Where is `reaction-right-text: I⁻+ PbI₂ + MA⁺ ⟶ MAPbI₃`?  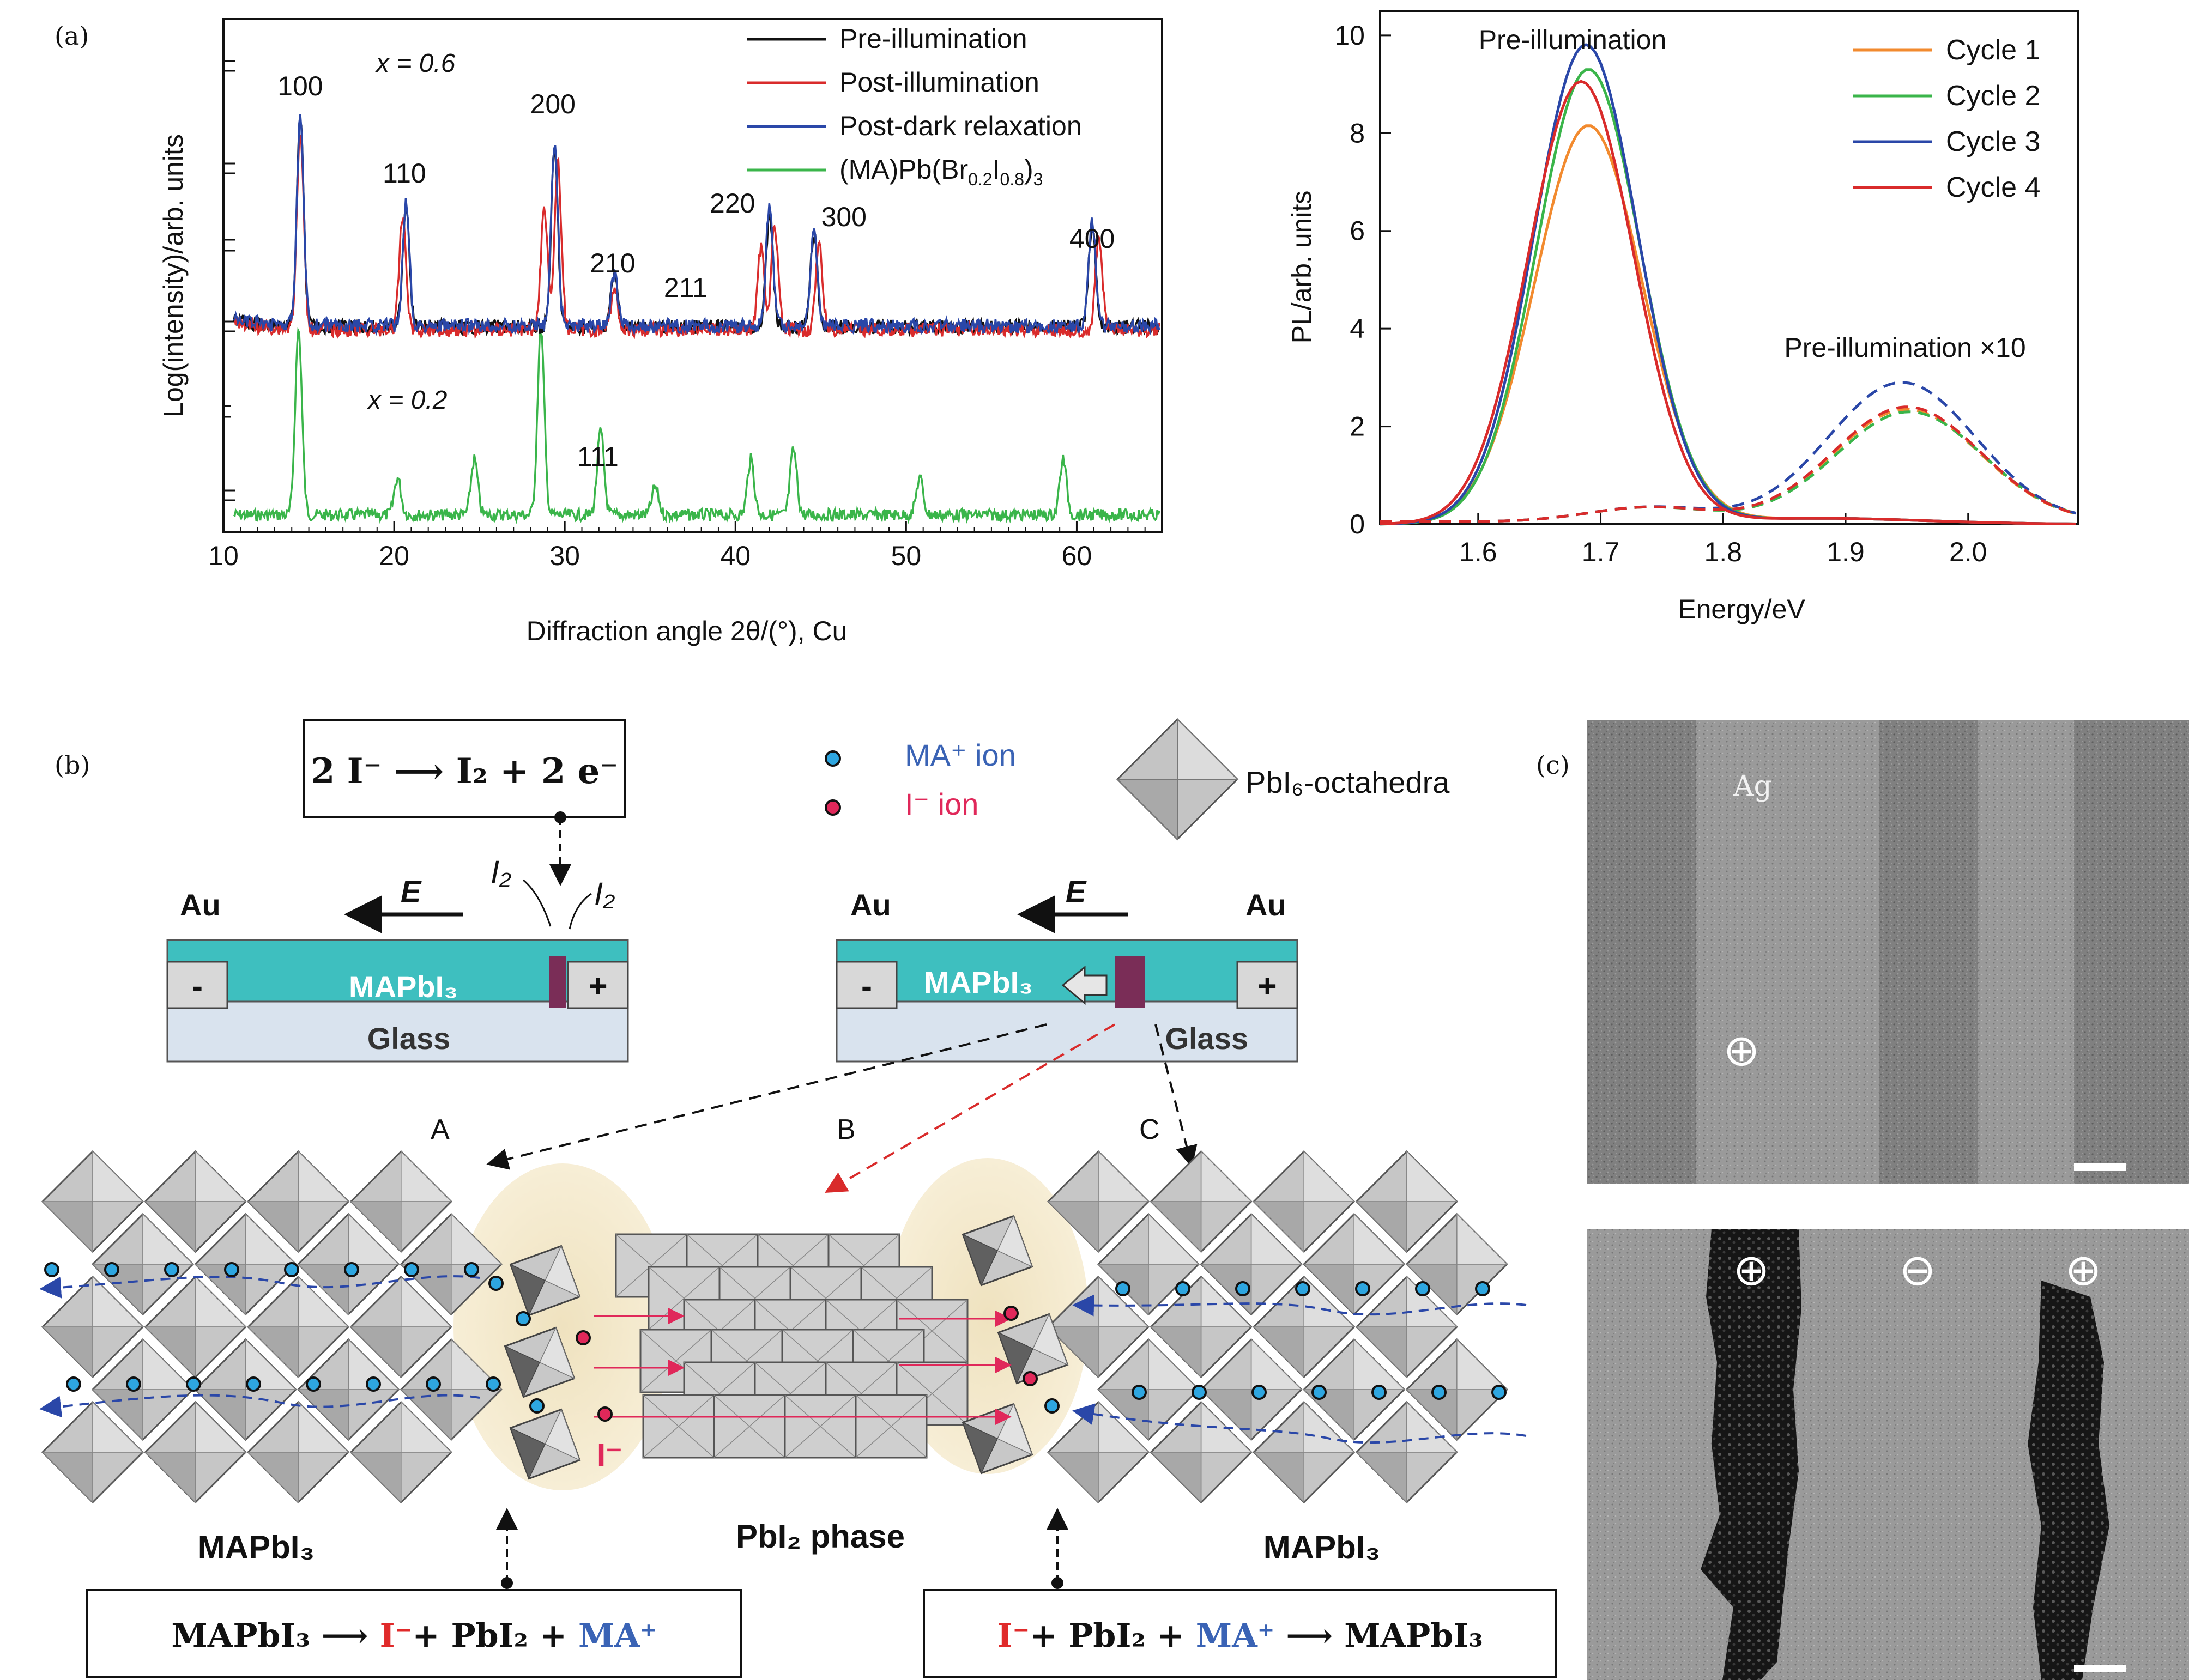 reaction-right-text: I⁻+ PbI₂ + MA⁺ ⟶ MAPbI₃ is located at coordinates (1240, 1636).